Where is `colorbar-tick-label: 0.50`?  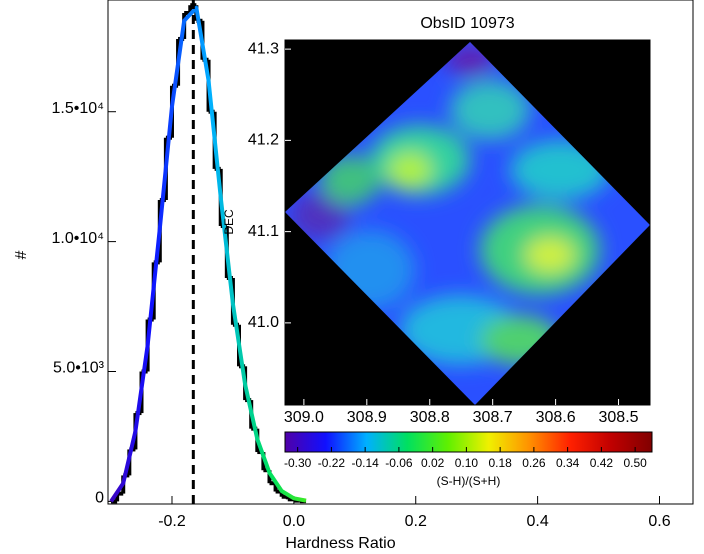
colorbar-tick-label: 0.50 is located at coordinates (635, 463).